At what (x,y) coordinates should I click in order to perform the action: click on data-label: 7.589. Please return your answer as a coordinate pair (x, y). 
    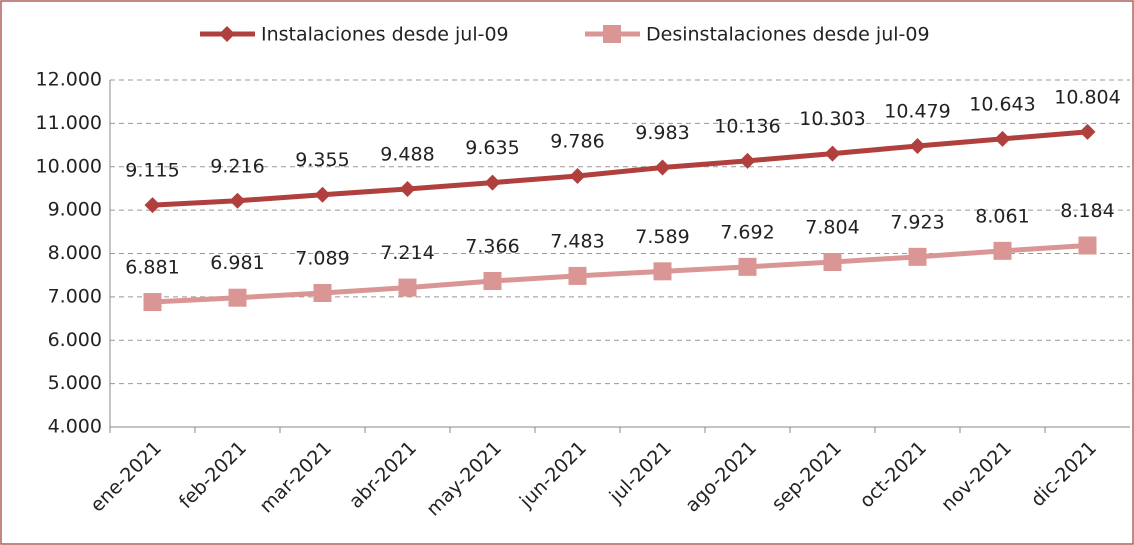
    Looking at the image, I should click on (662, 237).